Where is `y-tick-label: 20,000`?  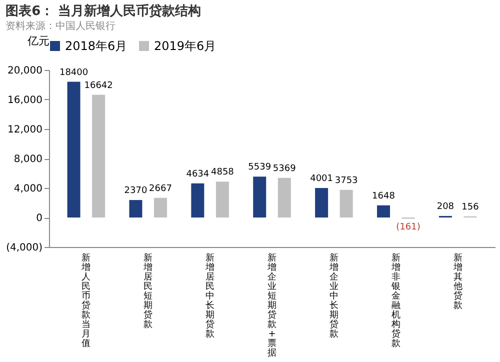
y-tick-label: 20,000 is located at coordinates (25, 71).